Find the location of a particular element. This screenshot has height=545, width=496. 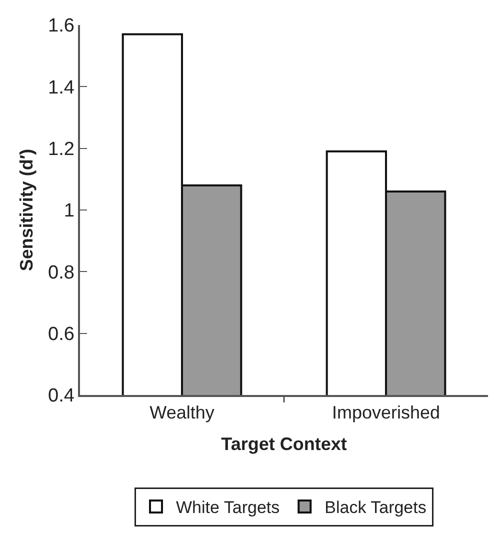

y-tick-label: 1 is located at coordinates (69, 211).